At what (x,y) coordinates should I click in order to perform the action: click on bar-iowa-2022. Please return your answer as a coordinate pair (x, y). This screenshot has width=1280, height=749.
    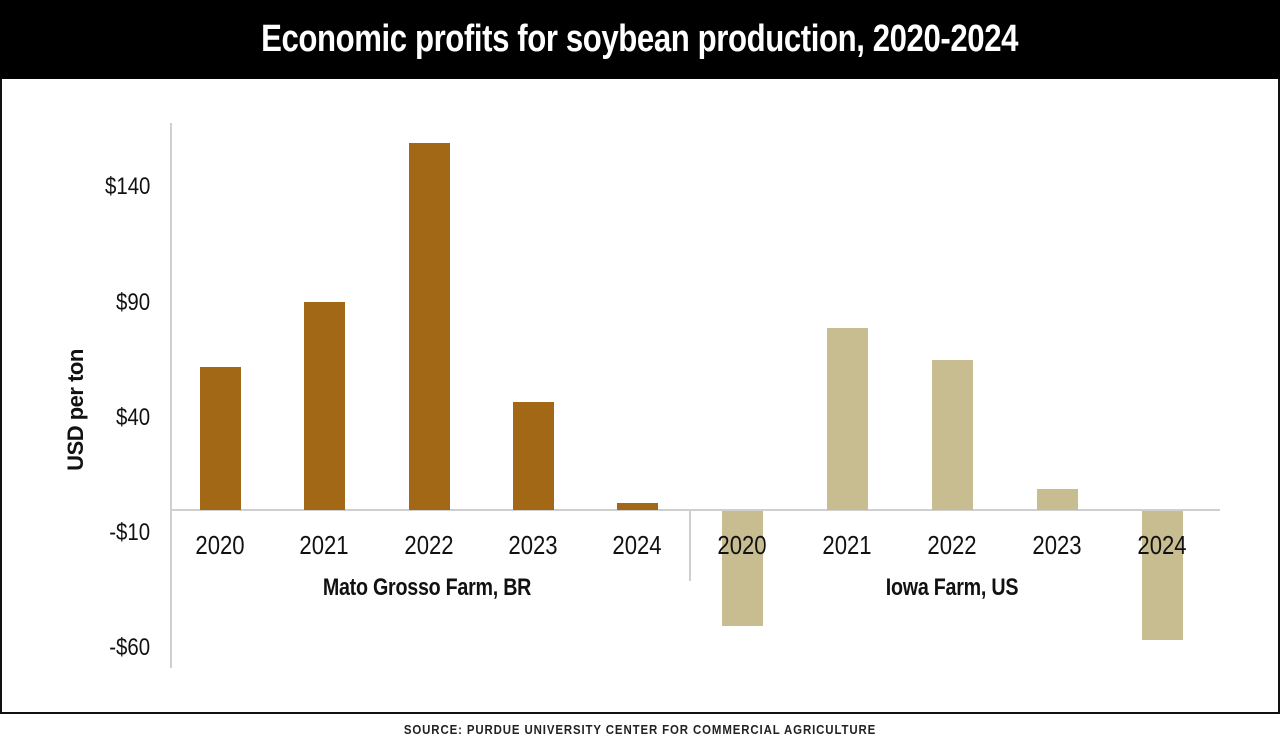
    Looking at the image, I should click on (952, 435).